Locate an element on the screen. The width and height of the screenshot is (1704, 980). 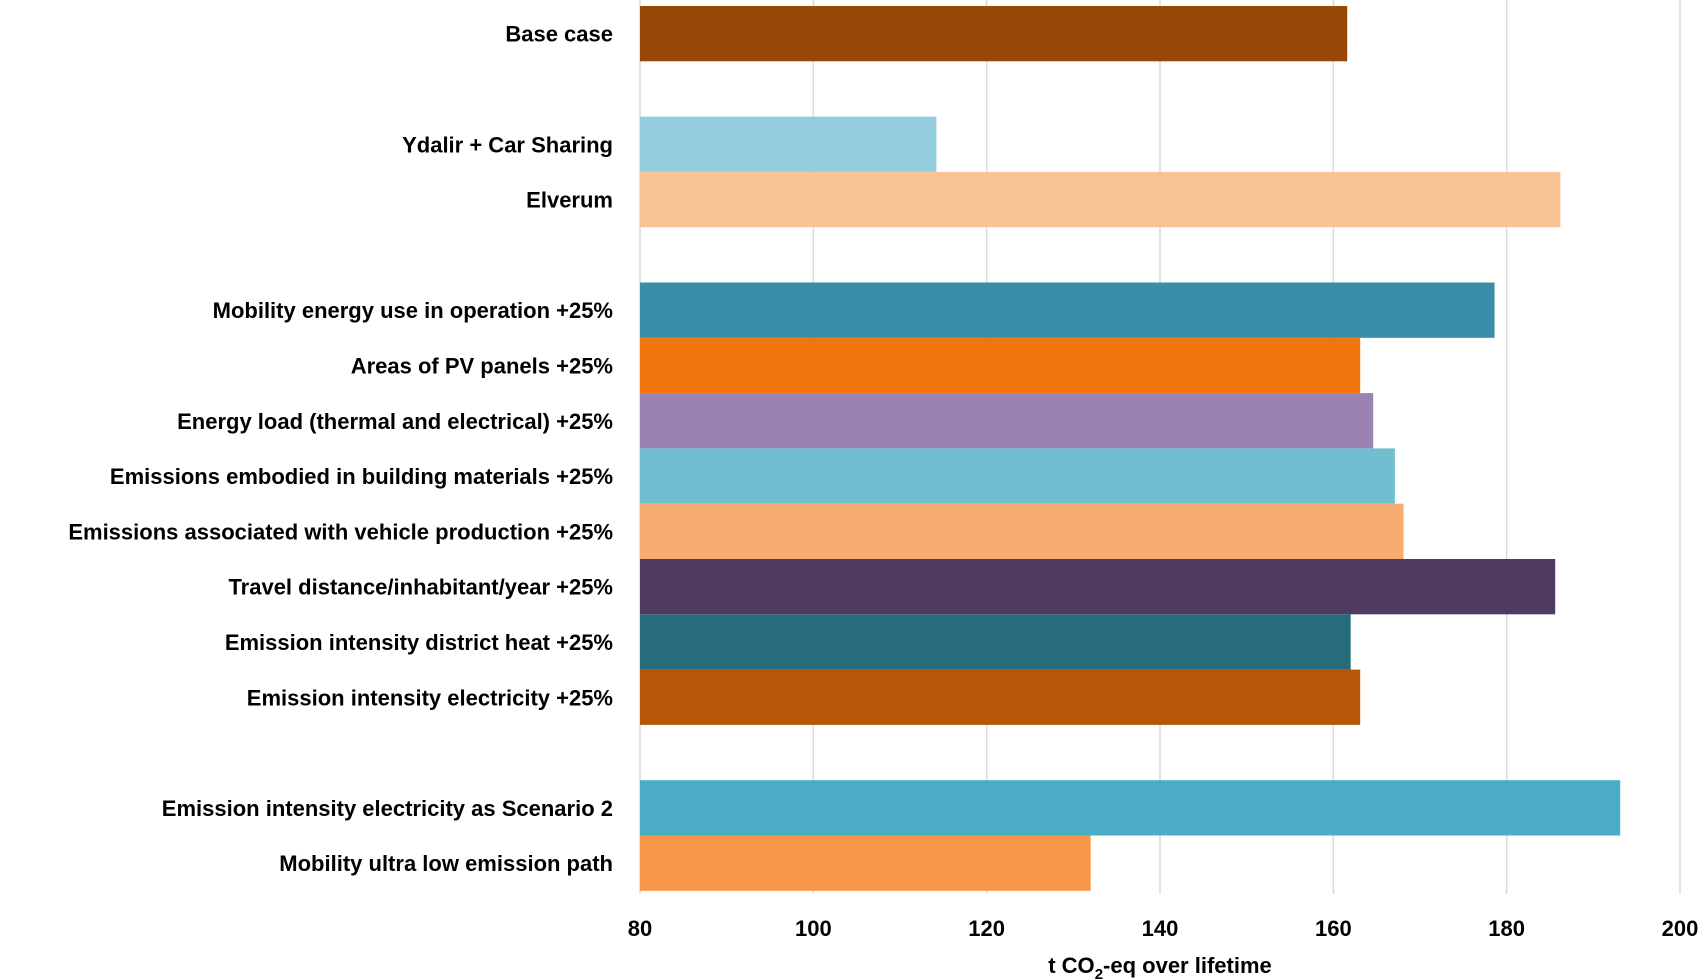
x-axis-title-part-2: -eq over lifetime is located at coordinates (1187, 965).